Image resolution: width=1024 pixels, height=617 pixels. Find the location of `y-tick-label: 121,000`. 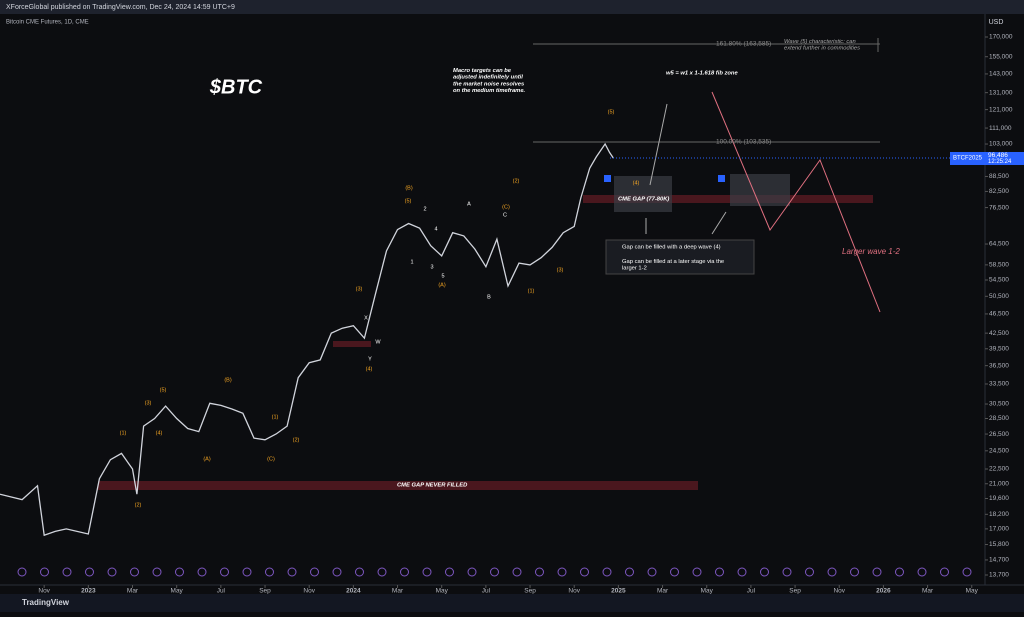

y-tick-label: 121,000 is located at coordinates (1001, 109).